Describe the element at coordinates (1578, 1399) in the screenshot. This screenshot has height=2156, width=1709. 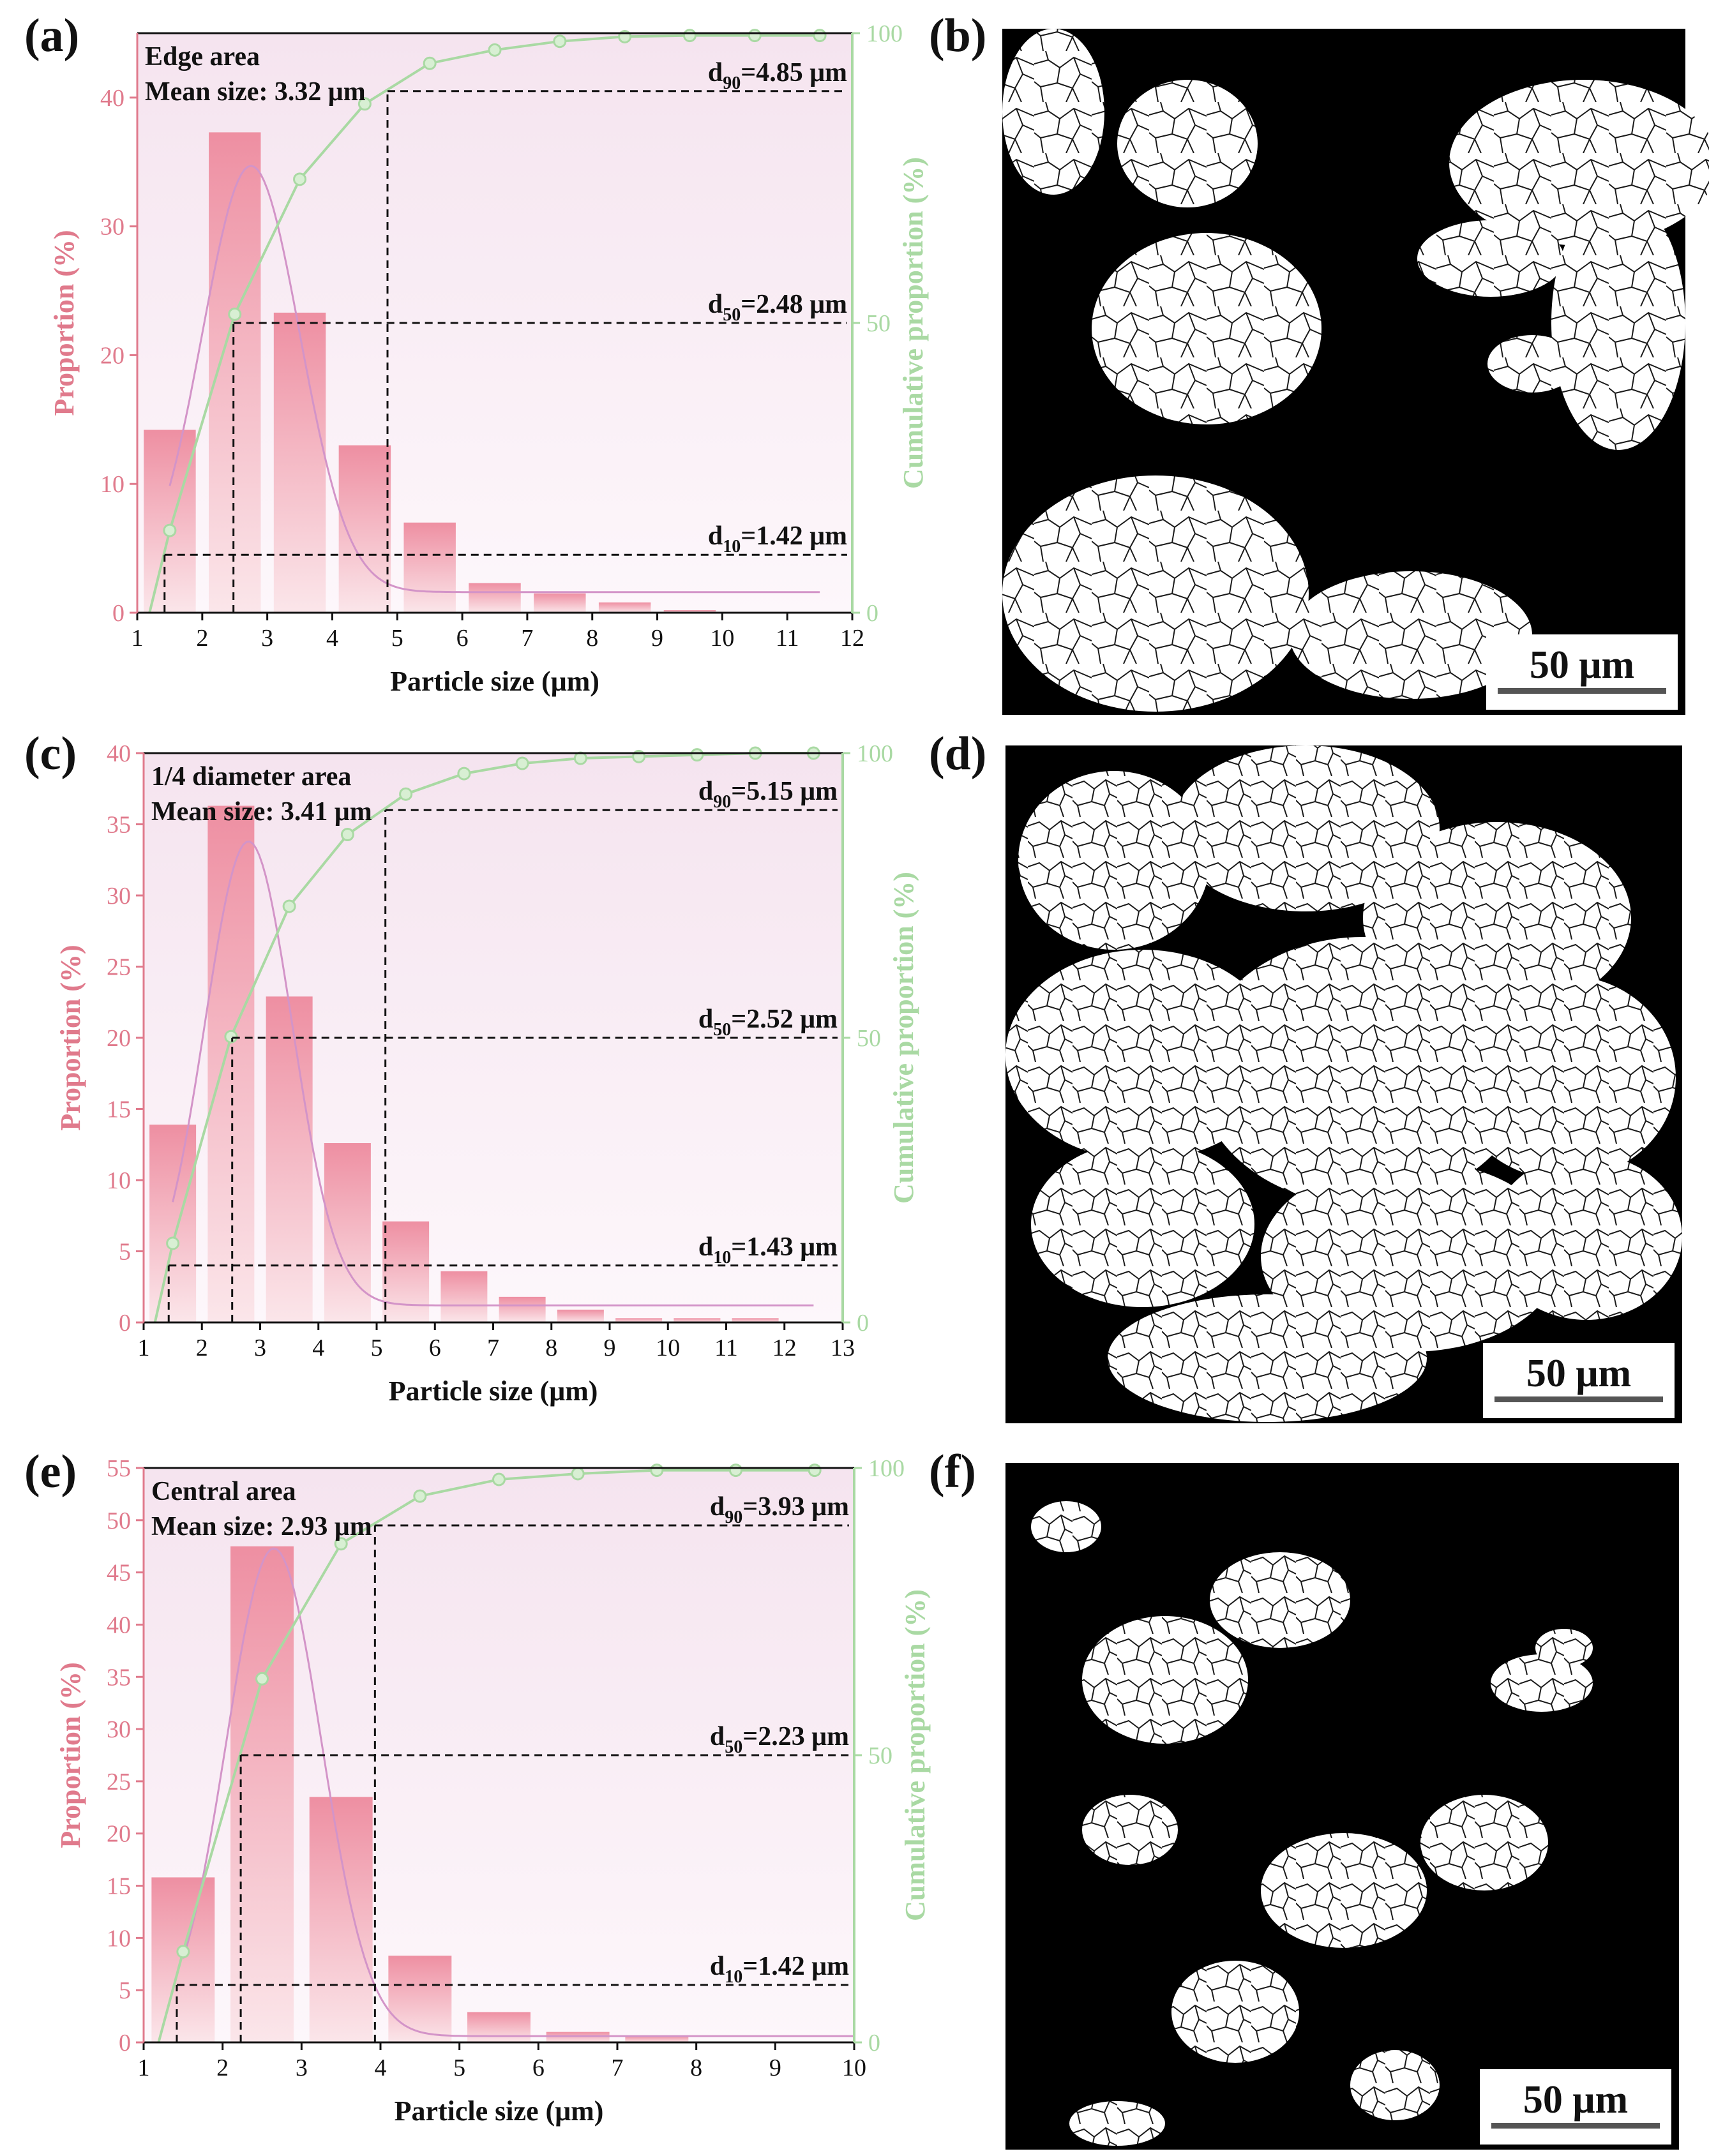
I see `scale-bar-line` at that location.